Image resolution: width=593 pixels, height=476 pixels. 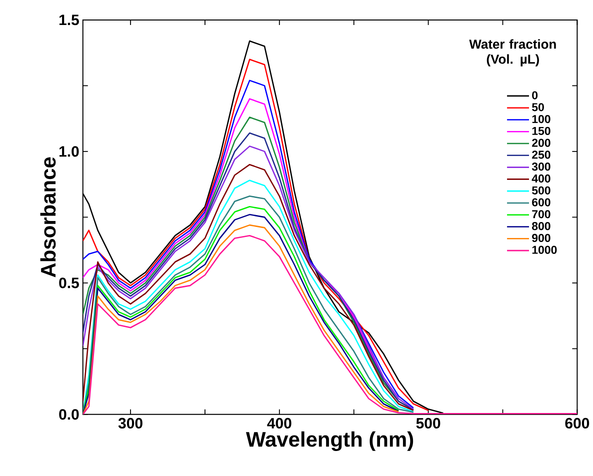 What do you see at coordinates (69, 282) in the screenshot?
I see `y-tick-label: 0.5` at bounding box center [69, 282].